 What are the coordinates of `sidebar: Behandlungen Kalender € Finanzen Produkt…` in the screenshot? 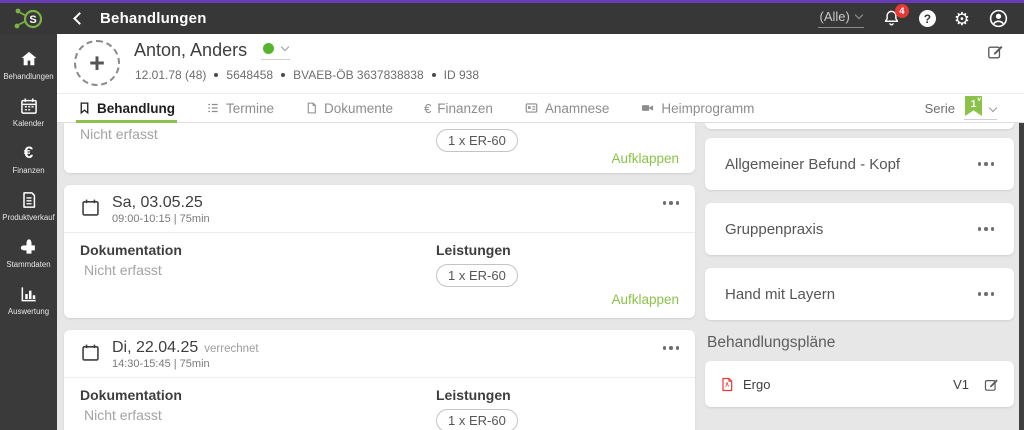 It's located at (28, 232).